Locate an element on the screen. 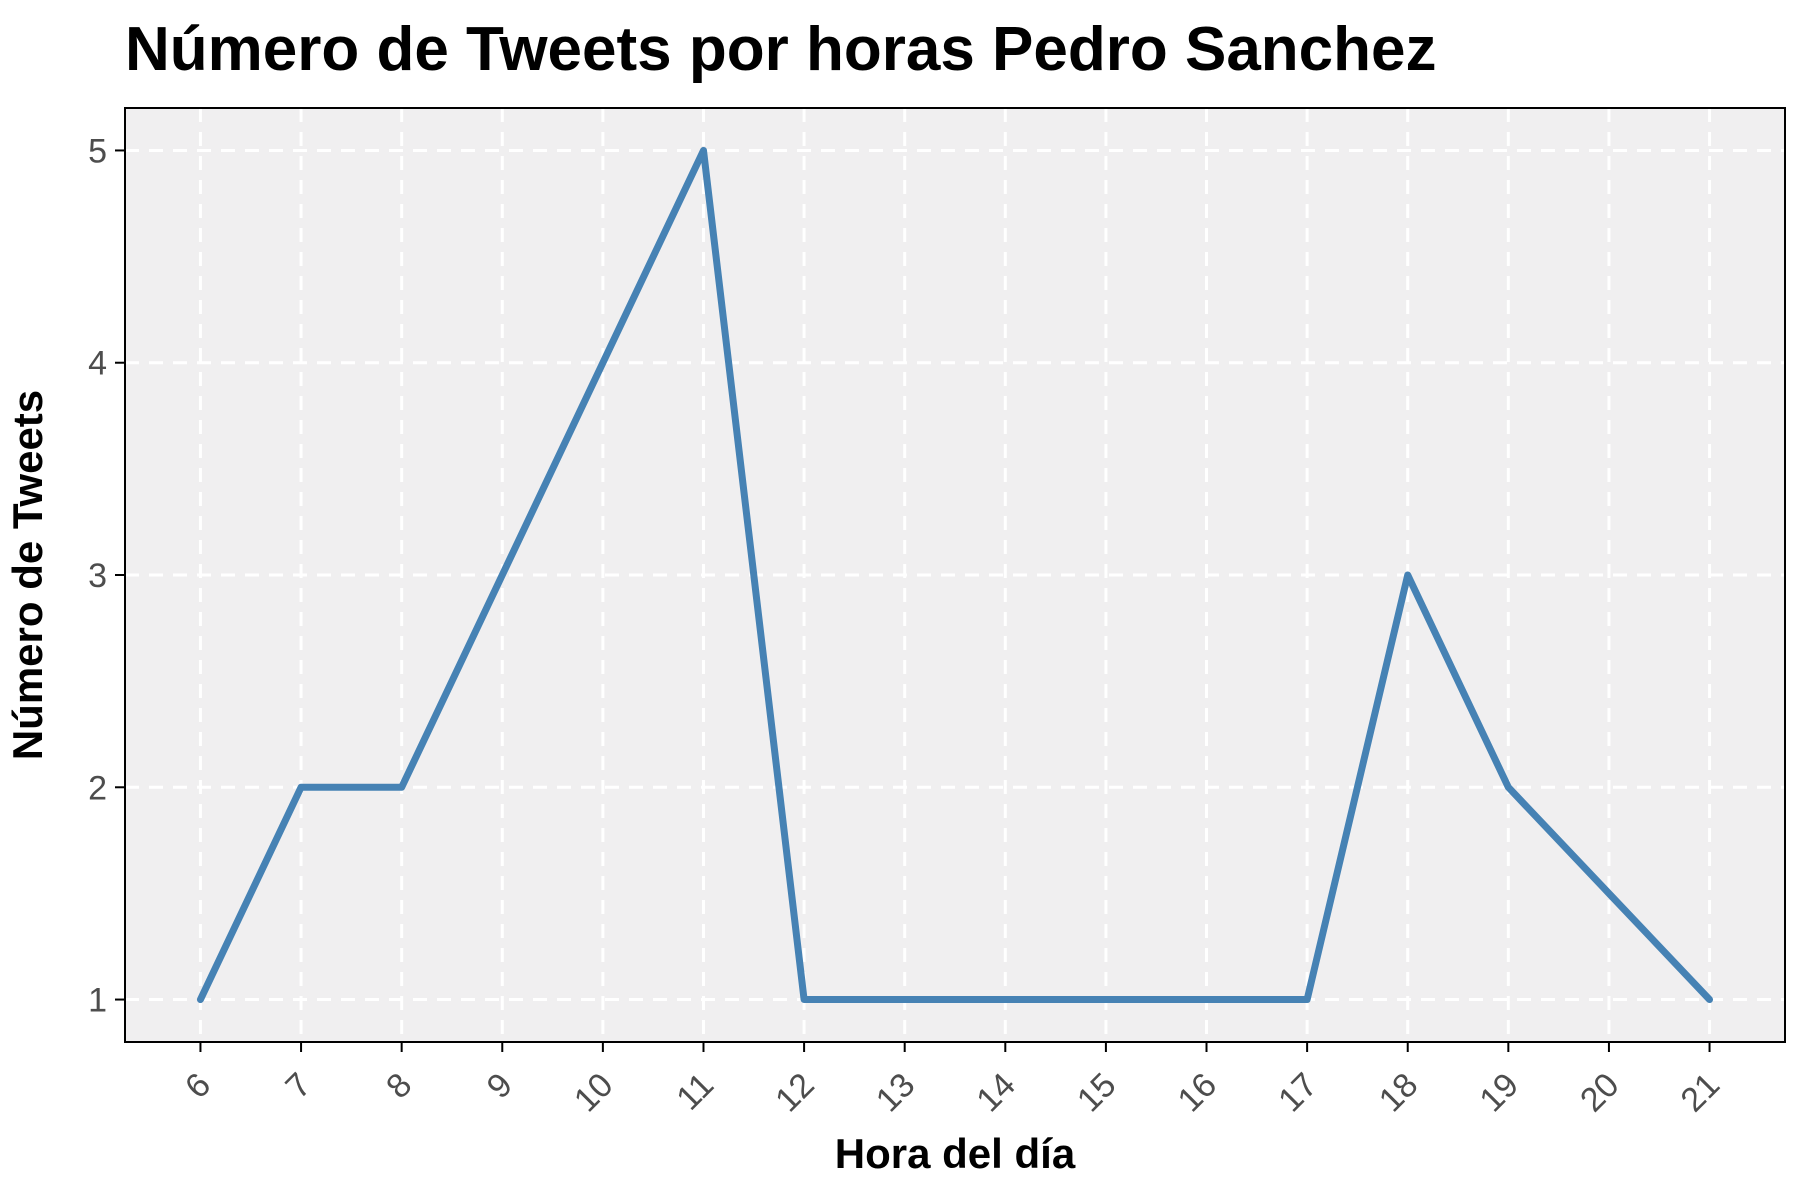 The width and height of the screenshot is (1800, 1200). y-tick-label: 4 is located at coordinates (97, 364).